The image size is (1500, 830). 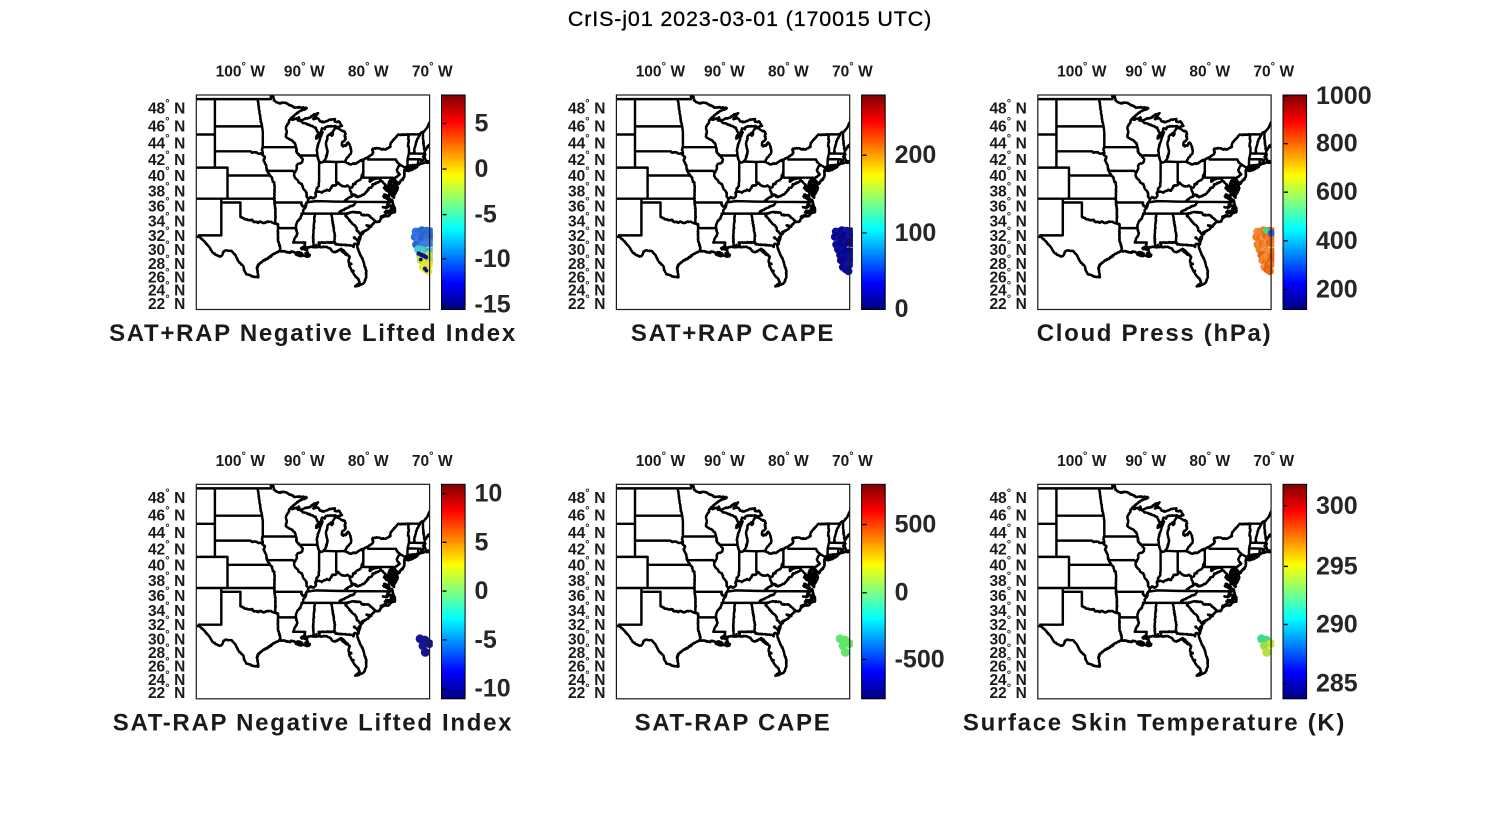 I want to click on svg-text: -15, so click(x=493, y=304).